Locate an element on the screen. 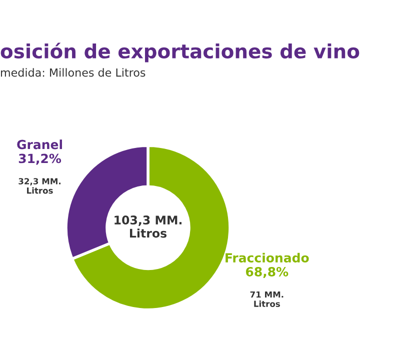 The image size is (400, 350). data-label: 68,8% is located at coordinates (267, 272).